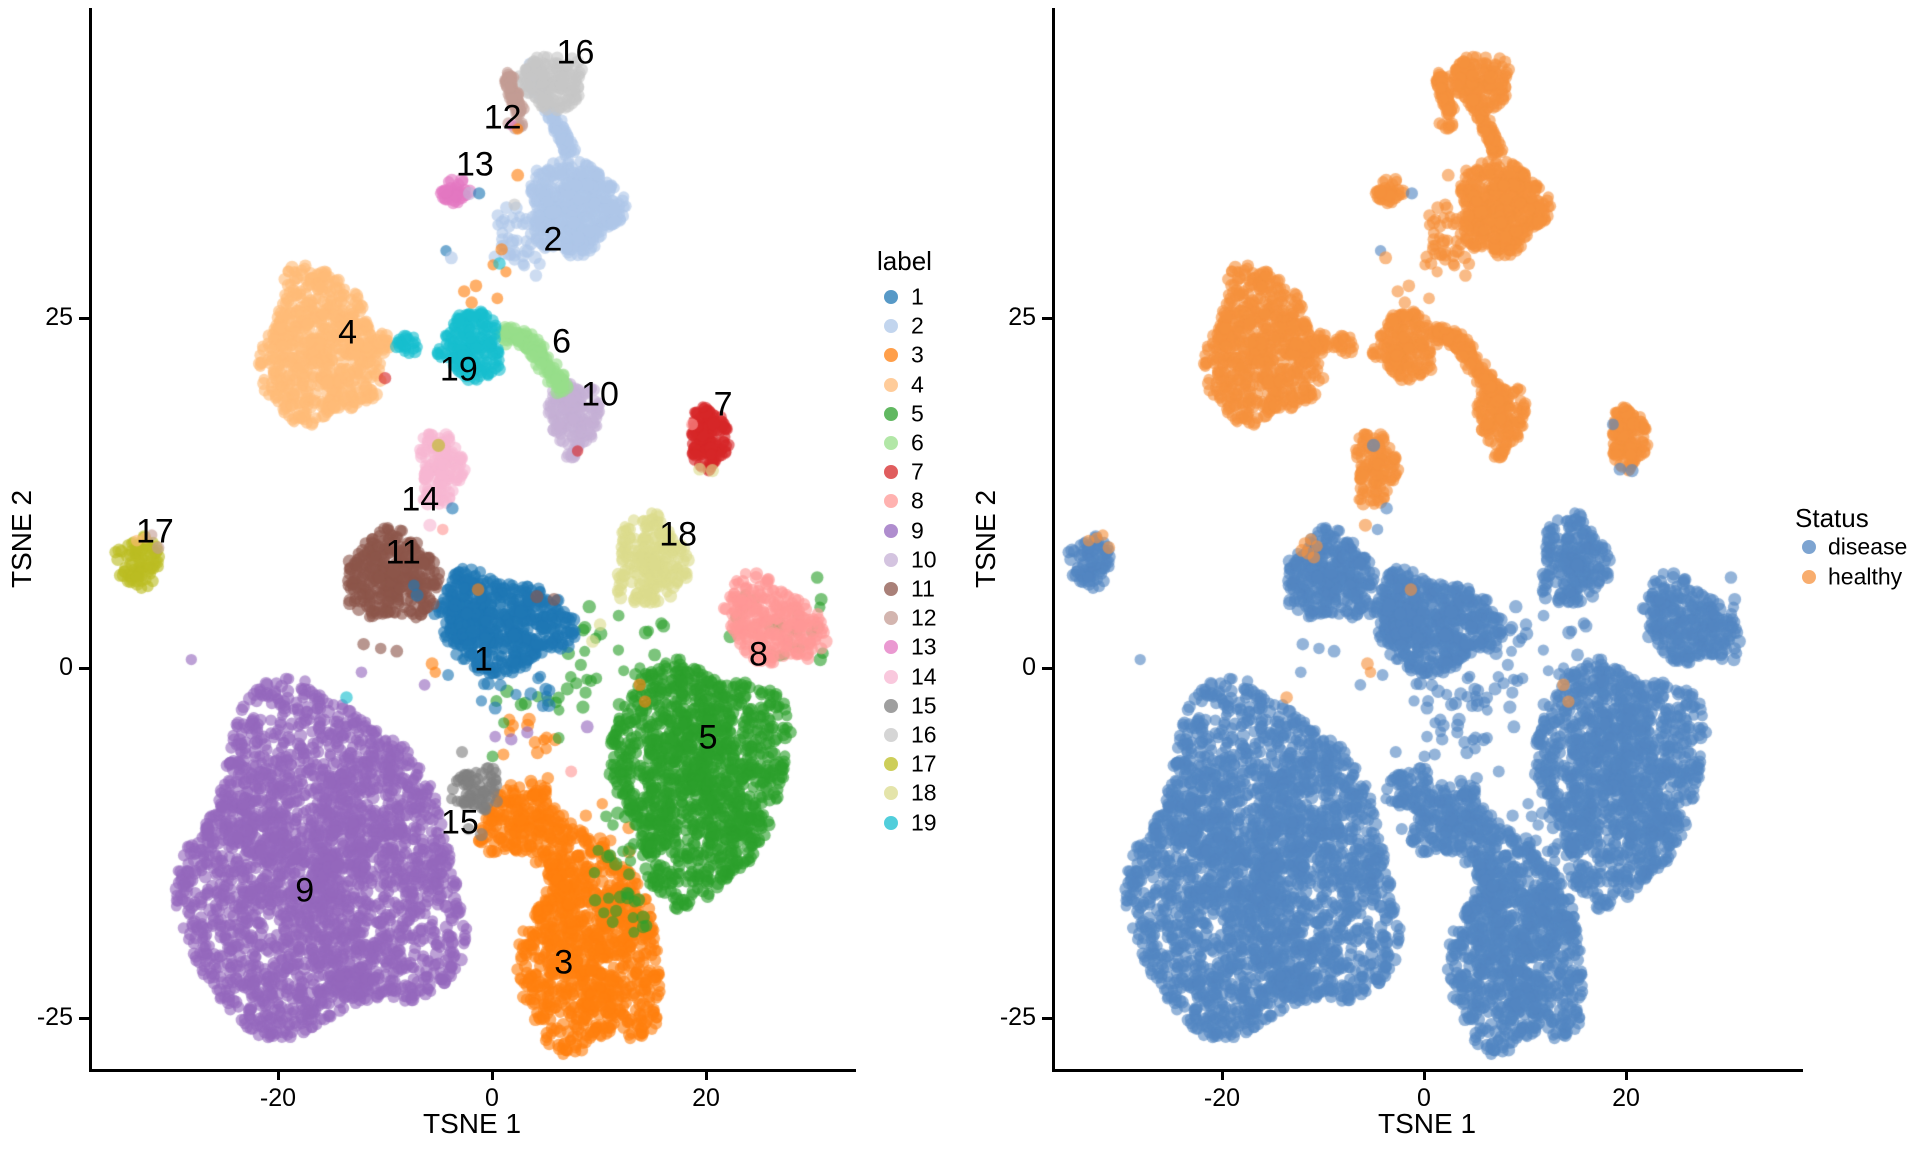 This screenshot has width=1920, height=1152. Describe the element at coordinates (917, 442) in the screenshot. I see `legend-entry-label: 6` at that location.